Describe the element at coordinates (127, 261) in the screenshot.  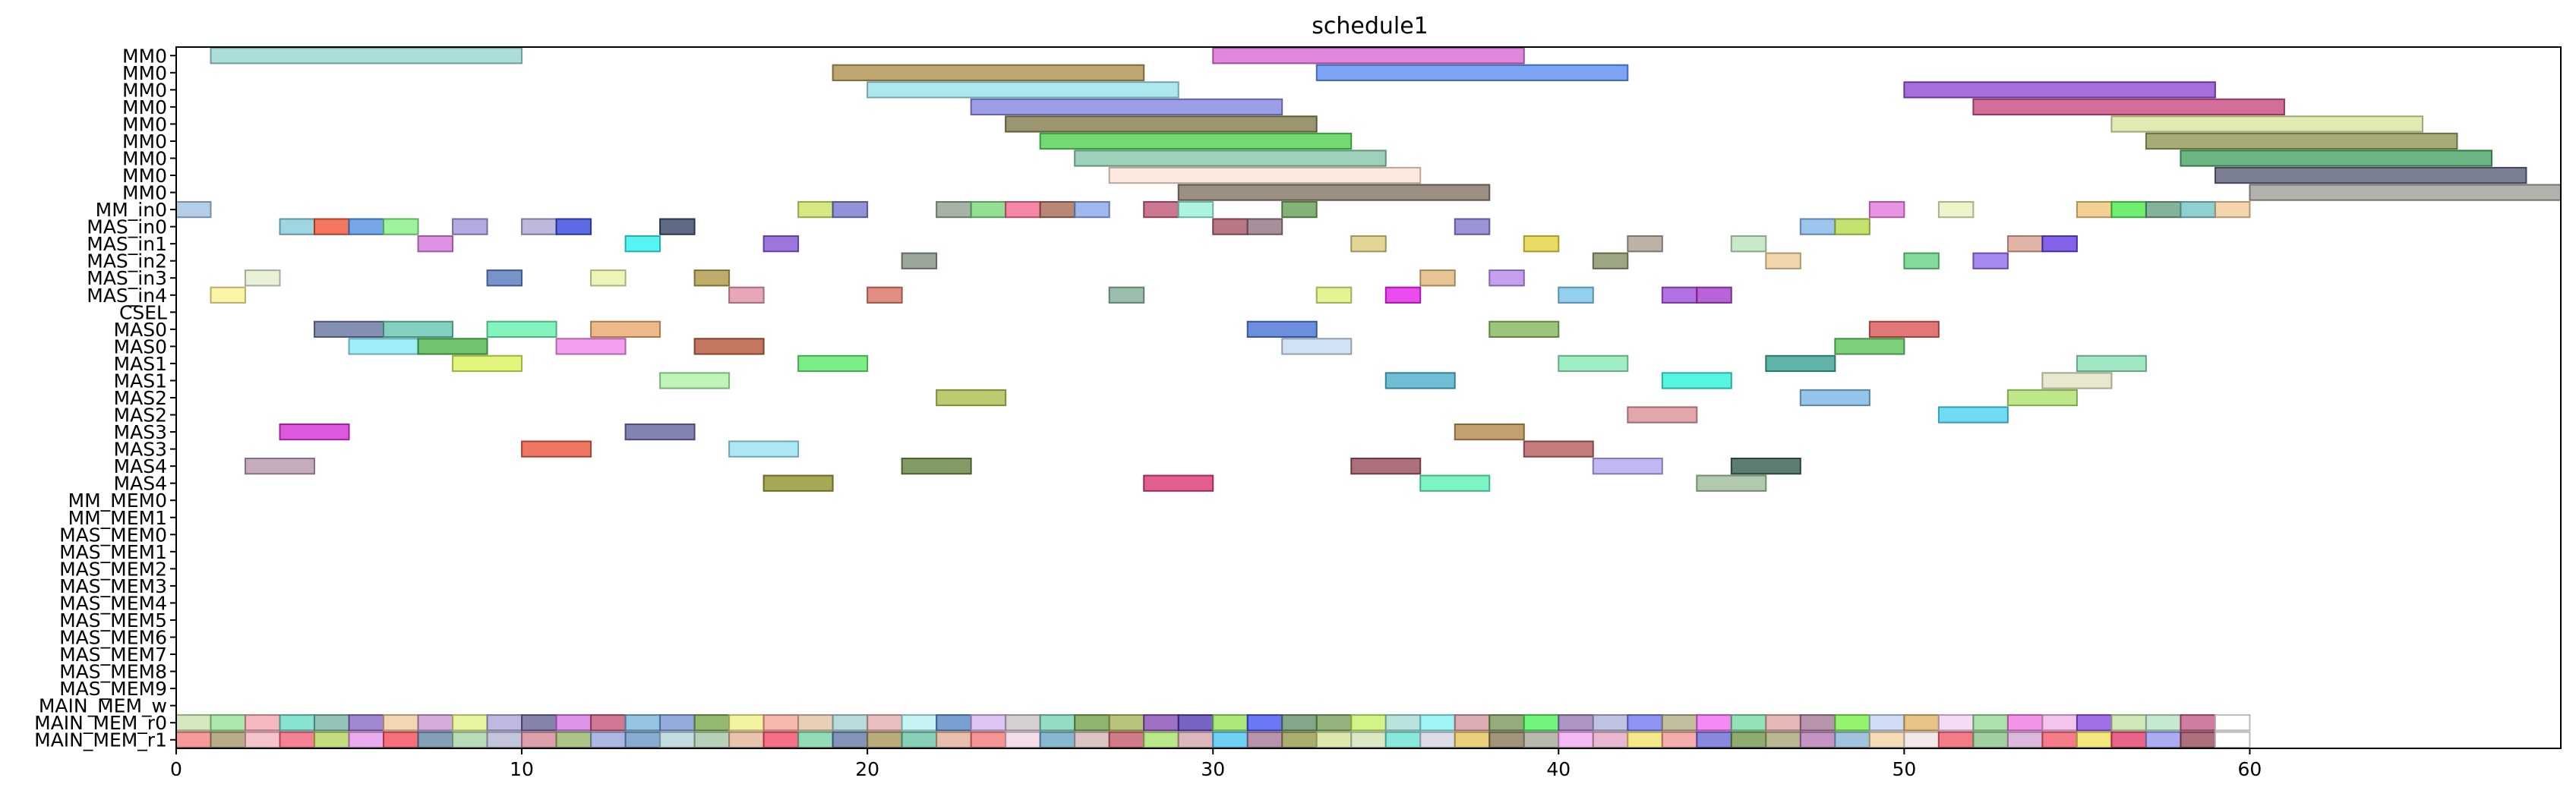
I see `y-tick-label: MAS_in2` at that location.